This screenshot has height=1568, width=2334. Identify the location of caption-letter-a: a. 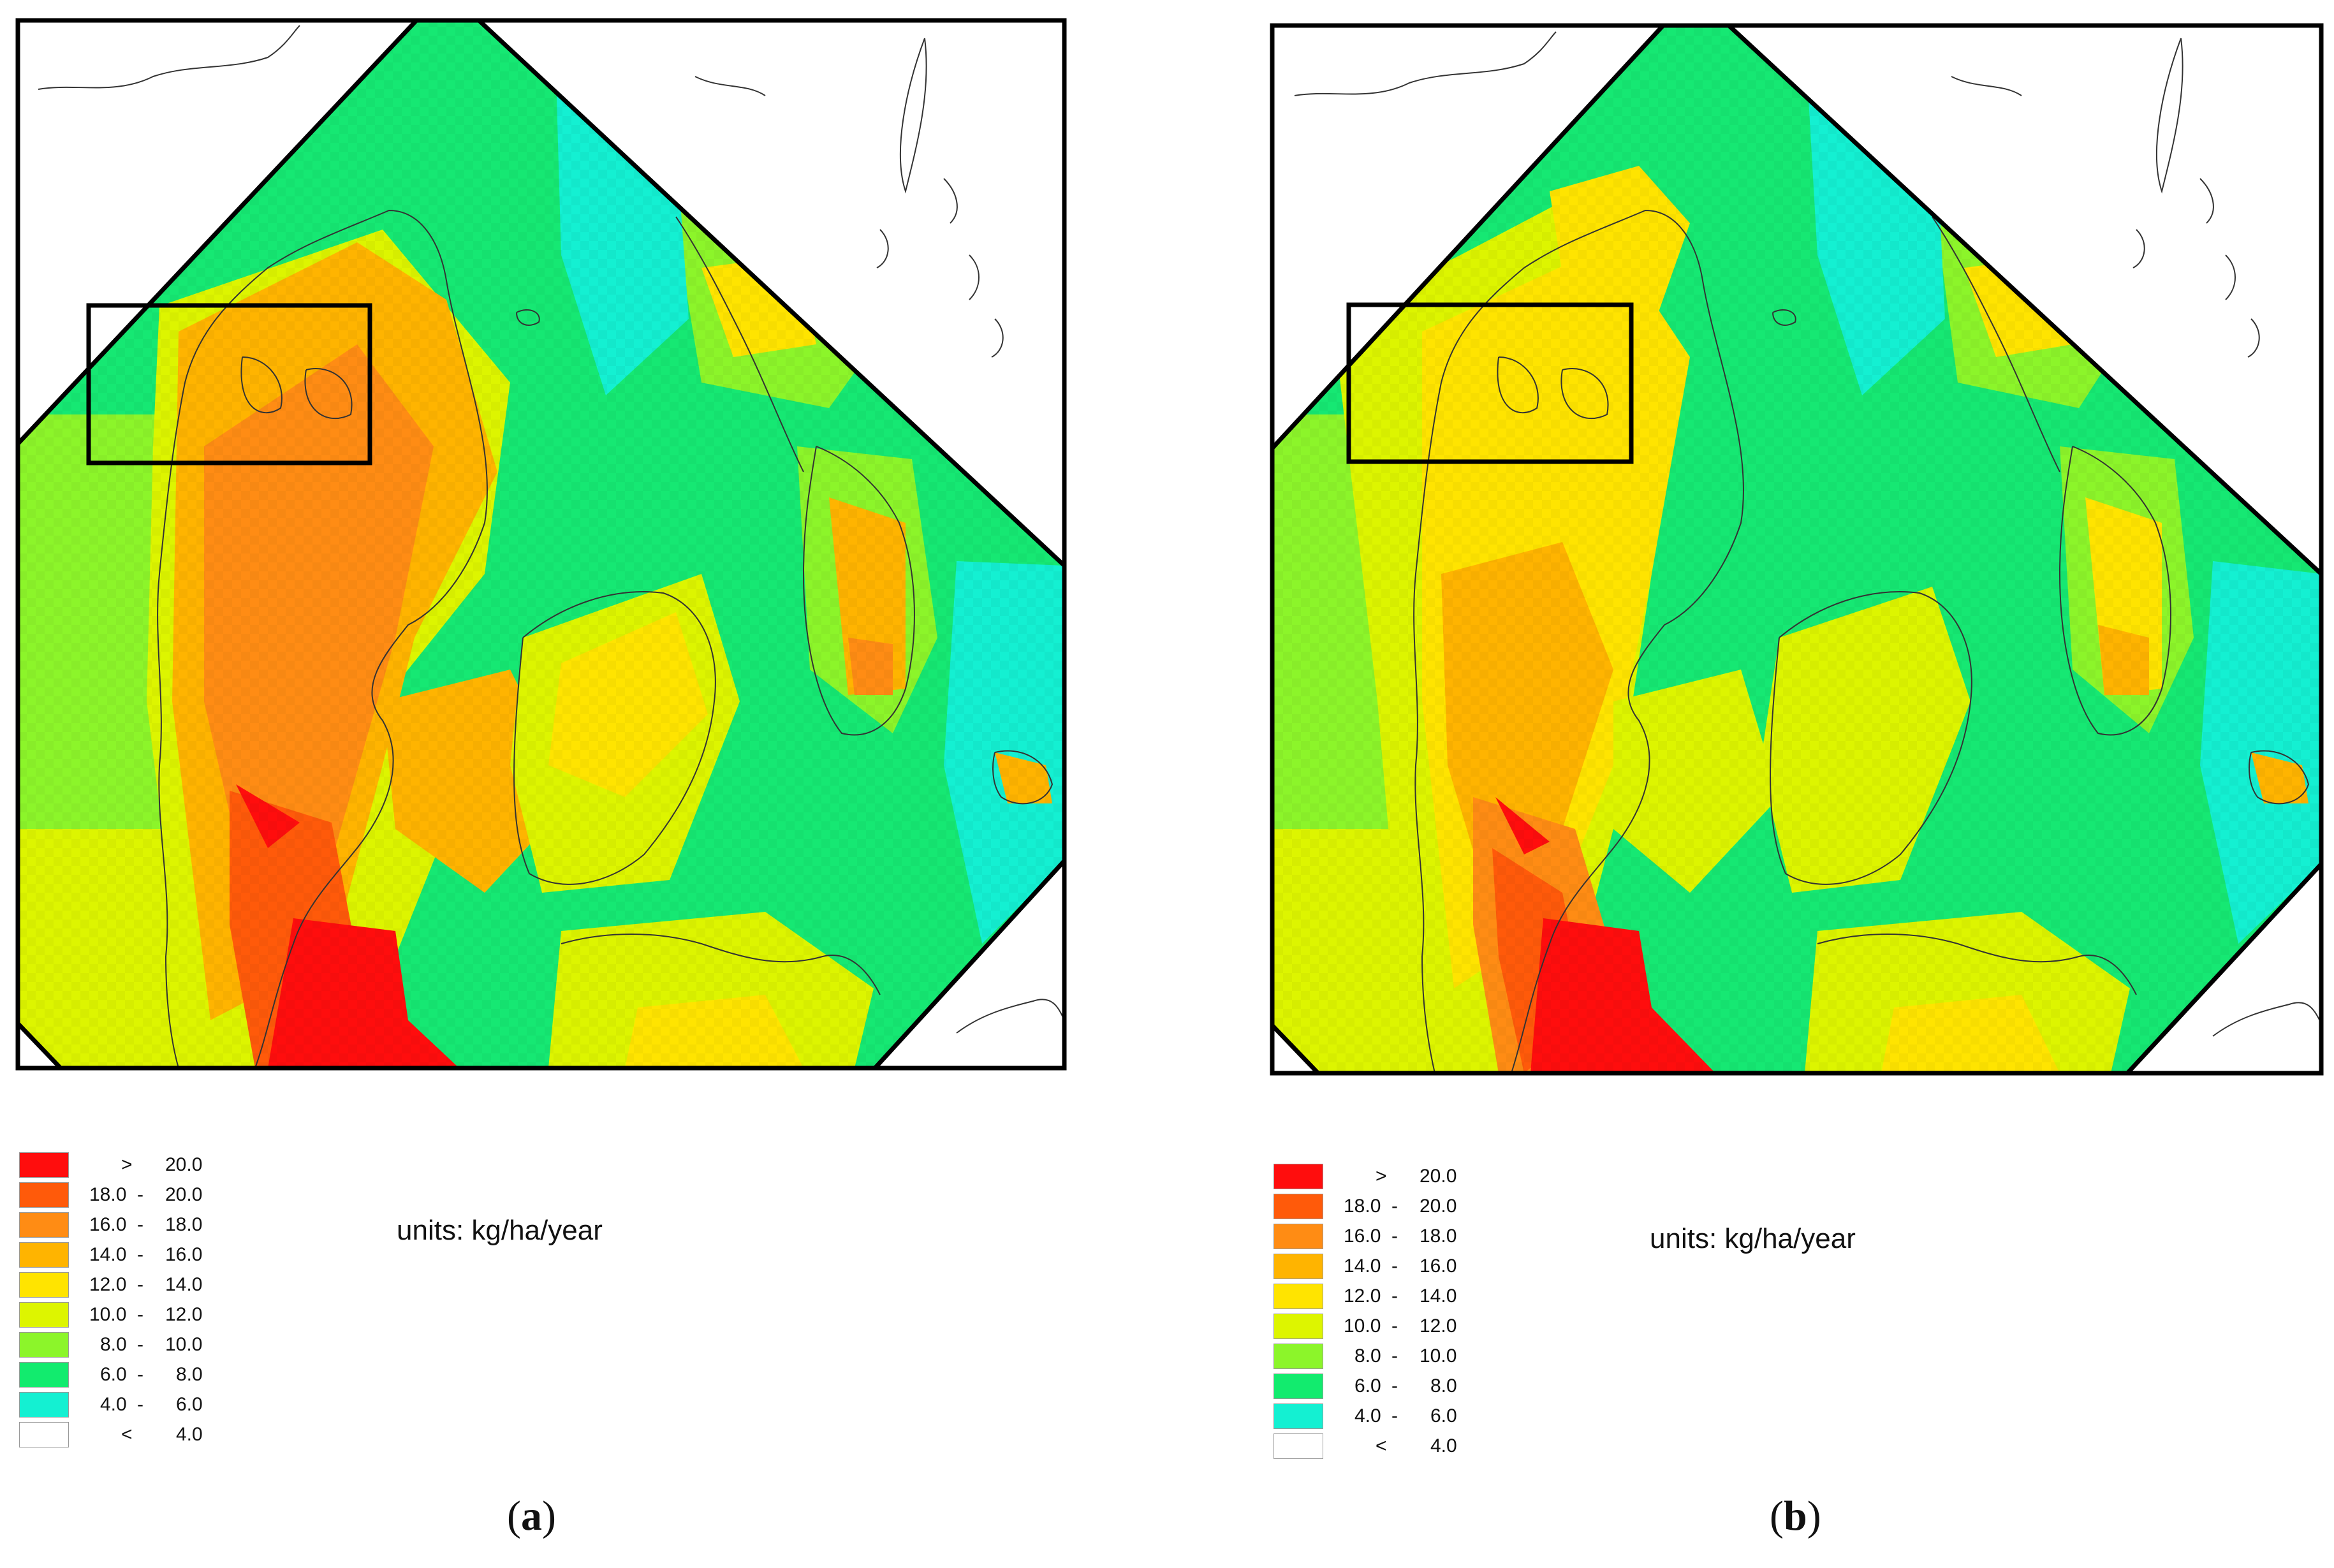
(531, 1516).